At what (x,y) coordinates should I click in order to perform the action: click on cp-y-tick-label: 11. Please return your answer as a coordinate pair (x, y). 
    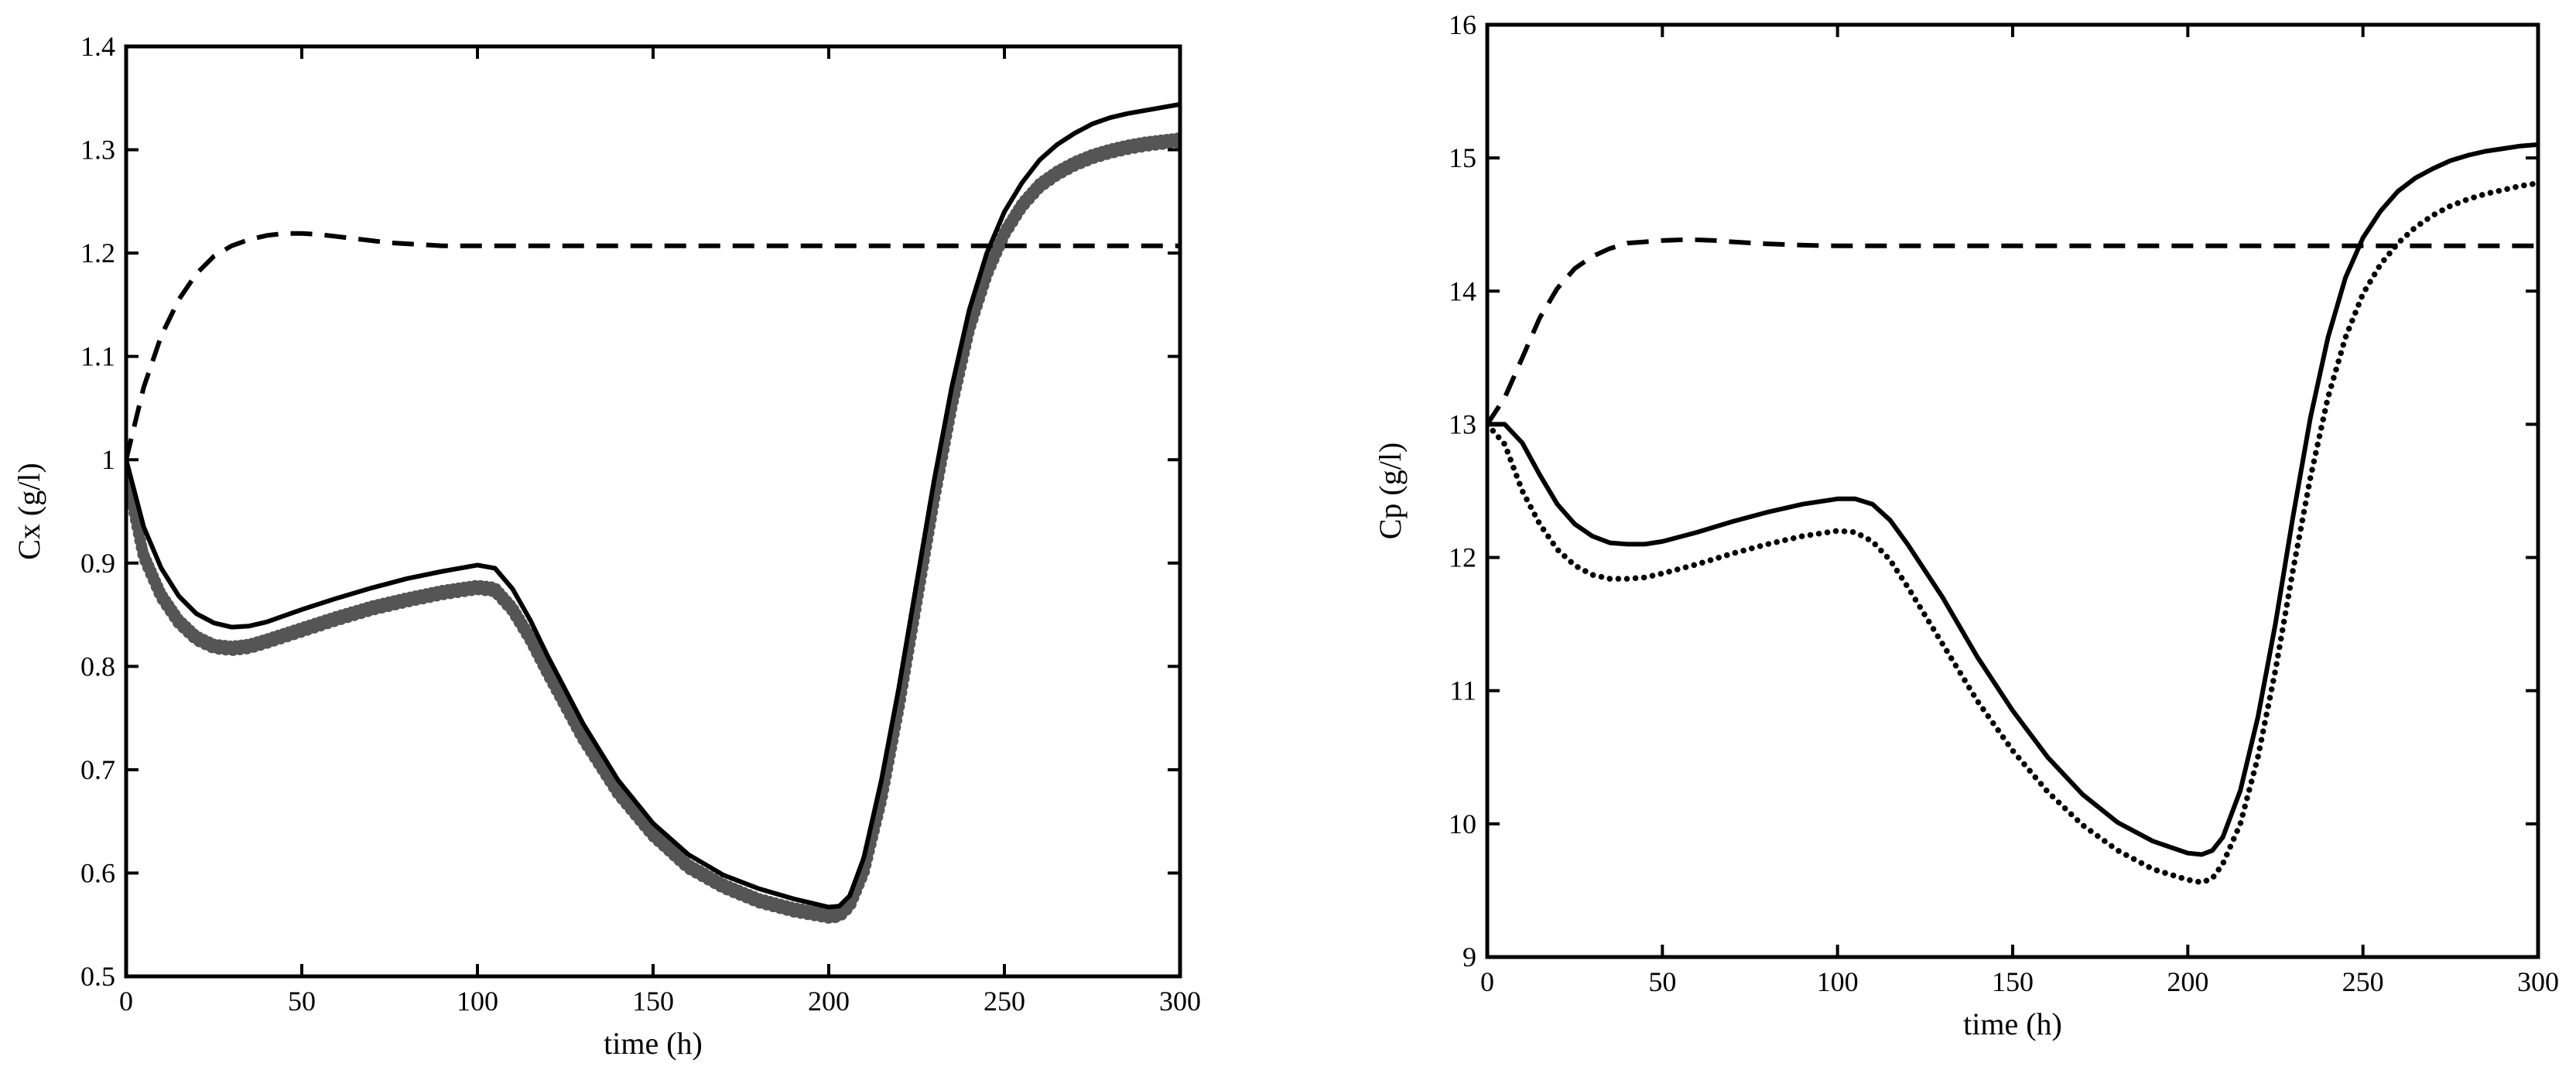
    Looking at the image, I should click on (1463, 690).